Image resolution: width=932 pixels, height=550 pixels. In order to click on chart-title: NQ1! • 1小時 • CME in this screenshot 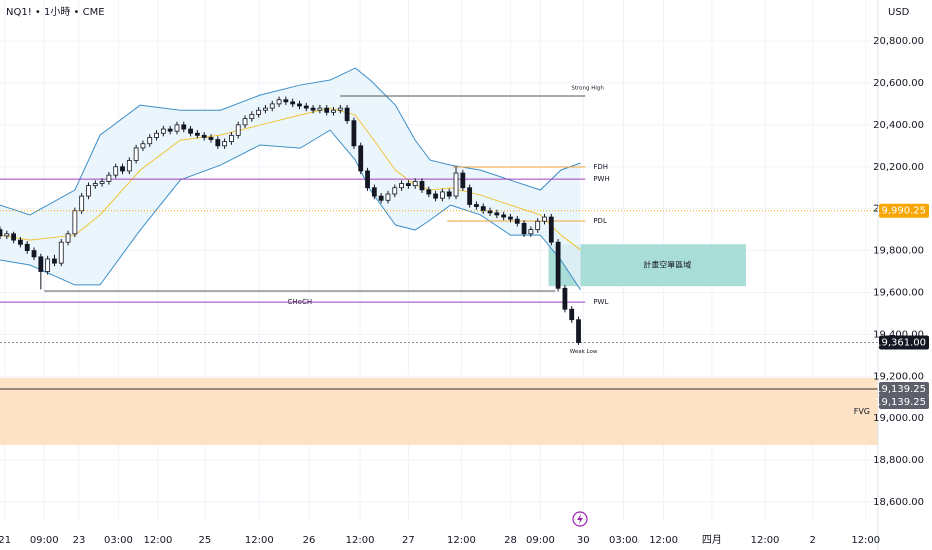, I will do `click(55, 12)`.